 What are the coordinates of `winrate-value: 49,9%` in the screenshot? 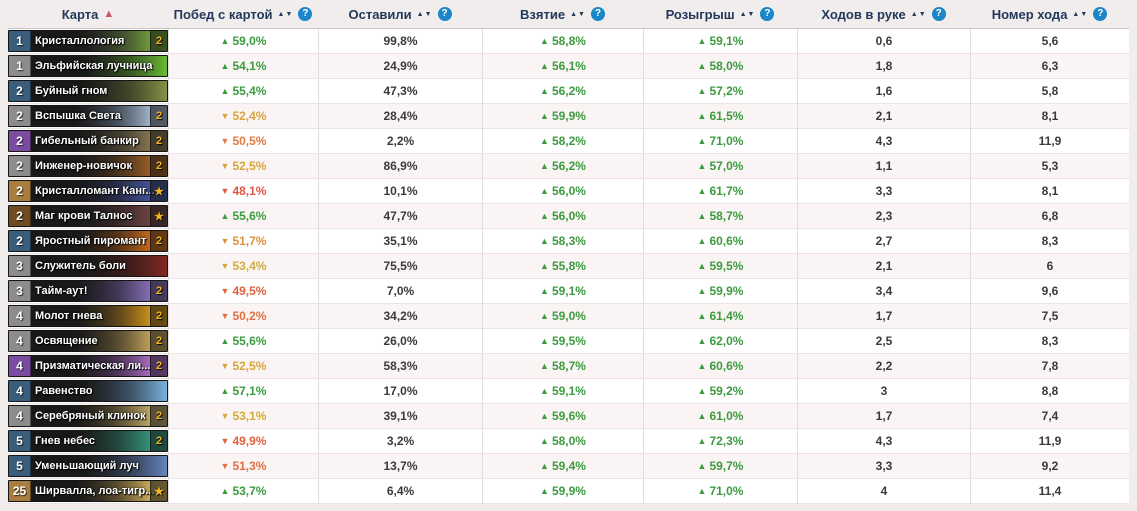 It's located at (249, 441).